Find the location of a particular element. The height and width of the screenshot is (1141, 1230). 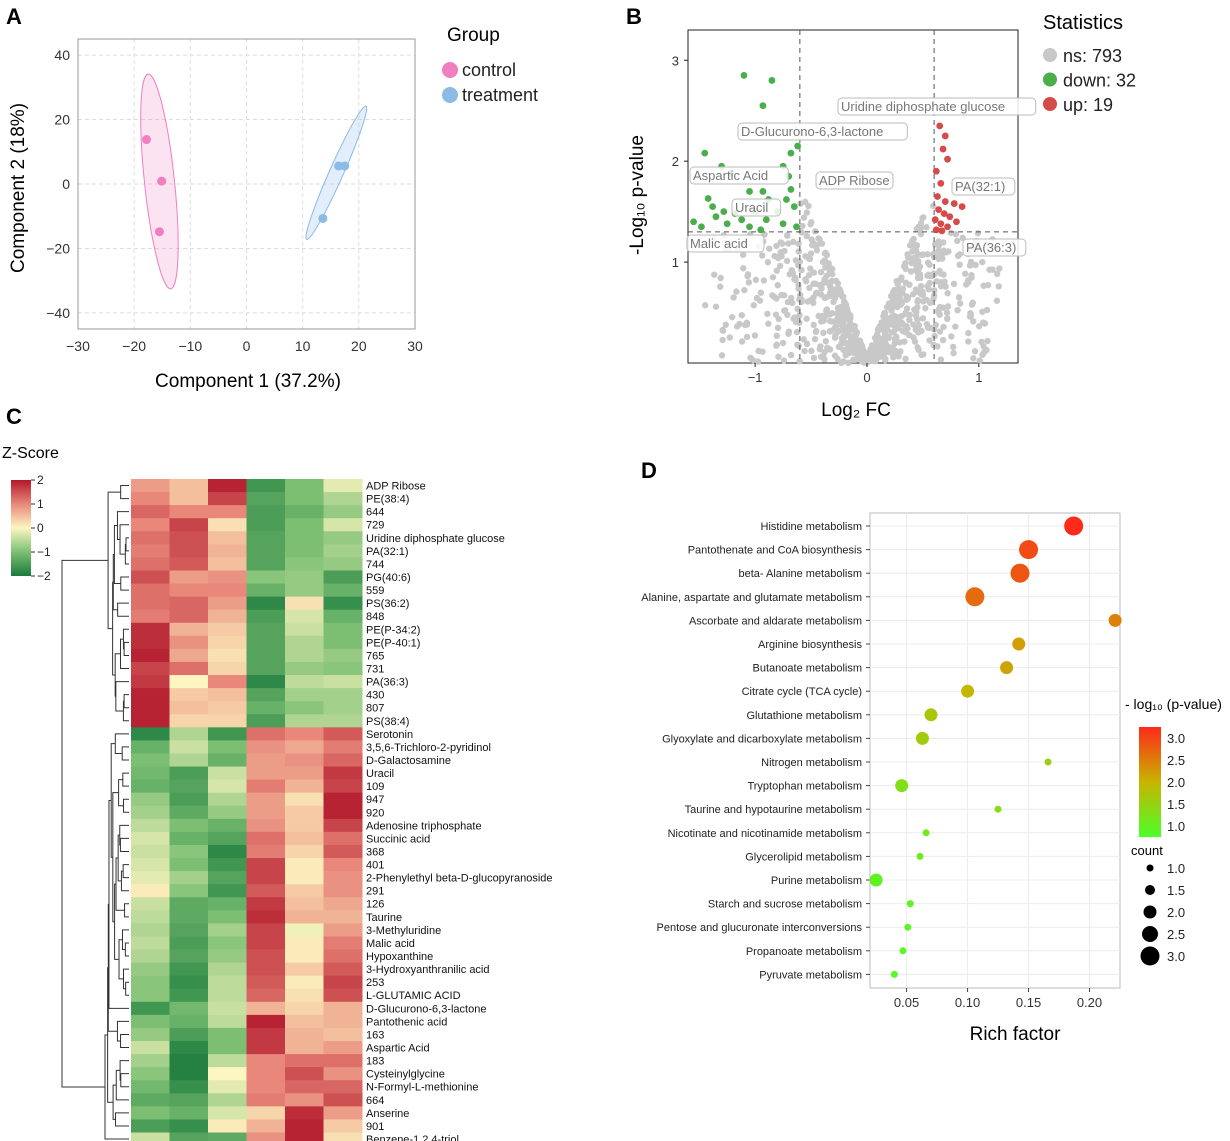

heatmap-row-label: 109 is located at coordinates (375, 787).